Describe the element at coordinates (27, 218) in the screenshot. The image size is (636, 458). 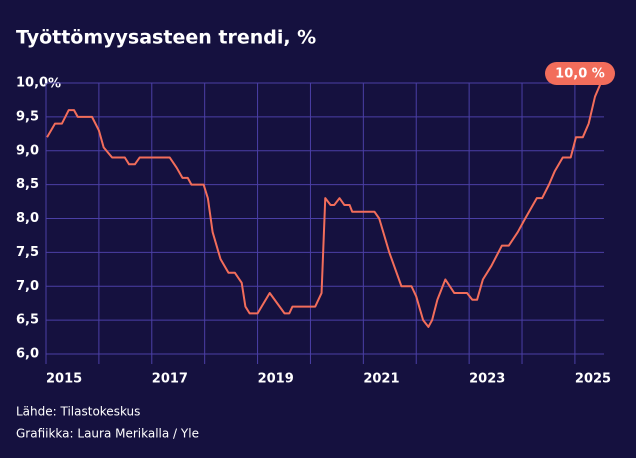
I see `y-tick-label: 8,0` at that location.